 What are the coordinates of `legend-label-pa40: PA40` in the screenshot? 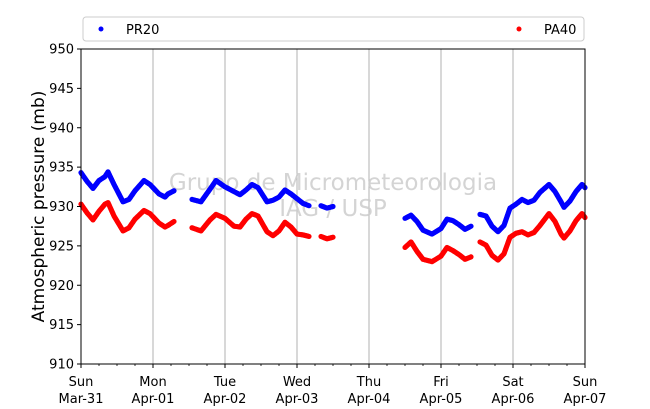 It's located at (560, 30).